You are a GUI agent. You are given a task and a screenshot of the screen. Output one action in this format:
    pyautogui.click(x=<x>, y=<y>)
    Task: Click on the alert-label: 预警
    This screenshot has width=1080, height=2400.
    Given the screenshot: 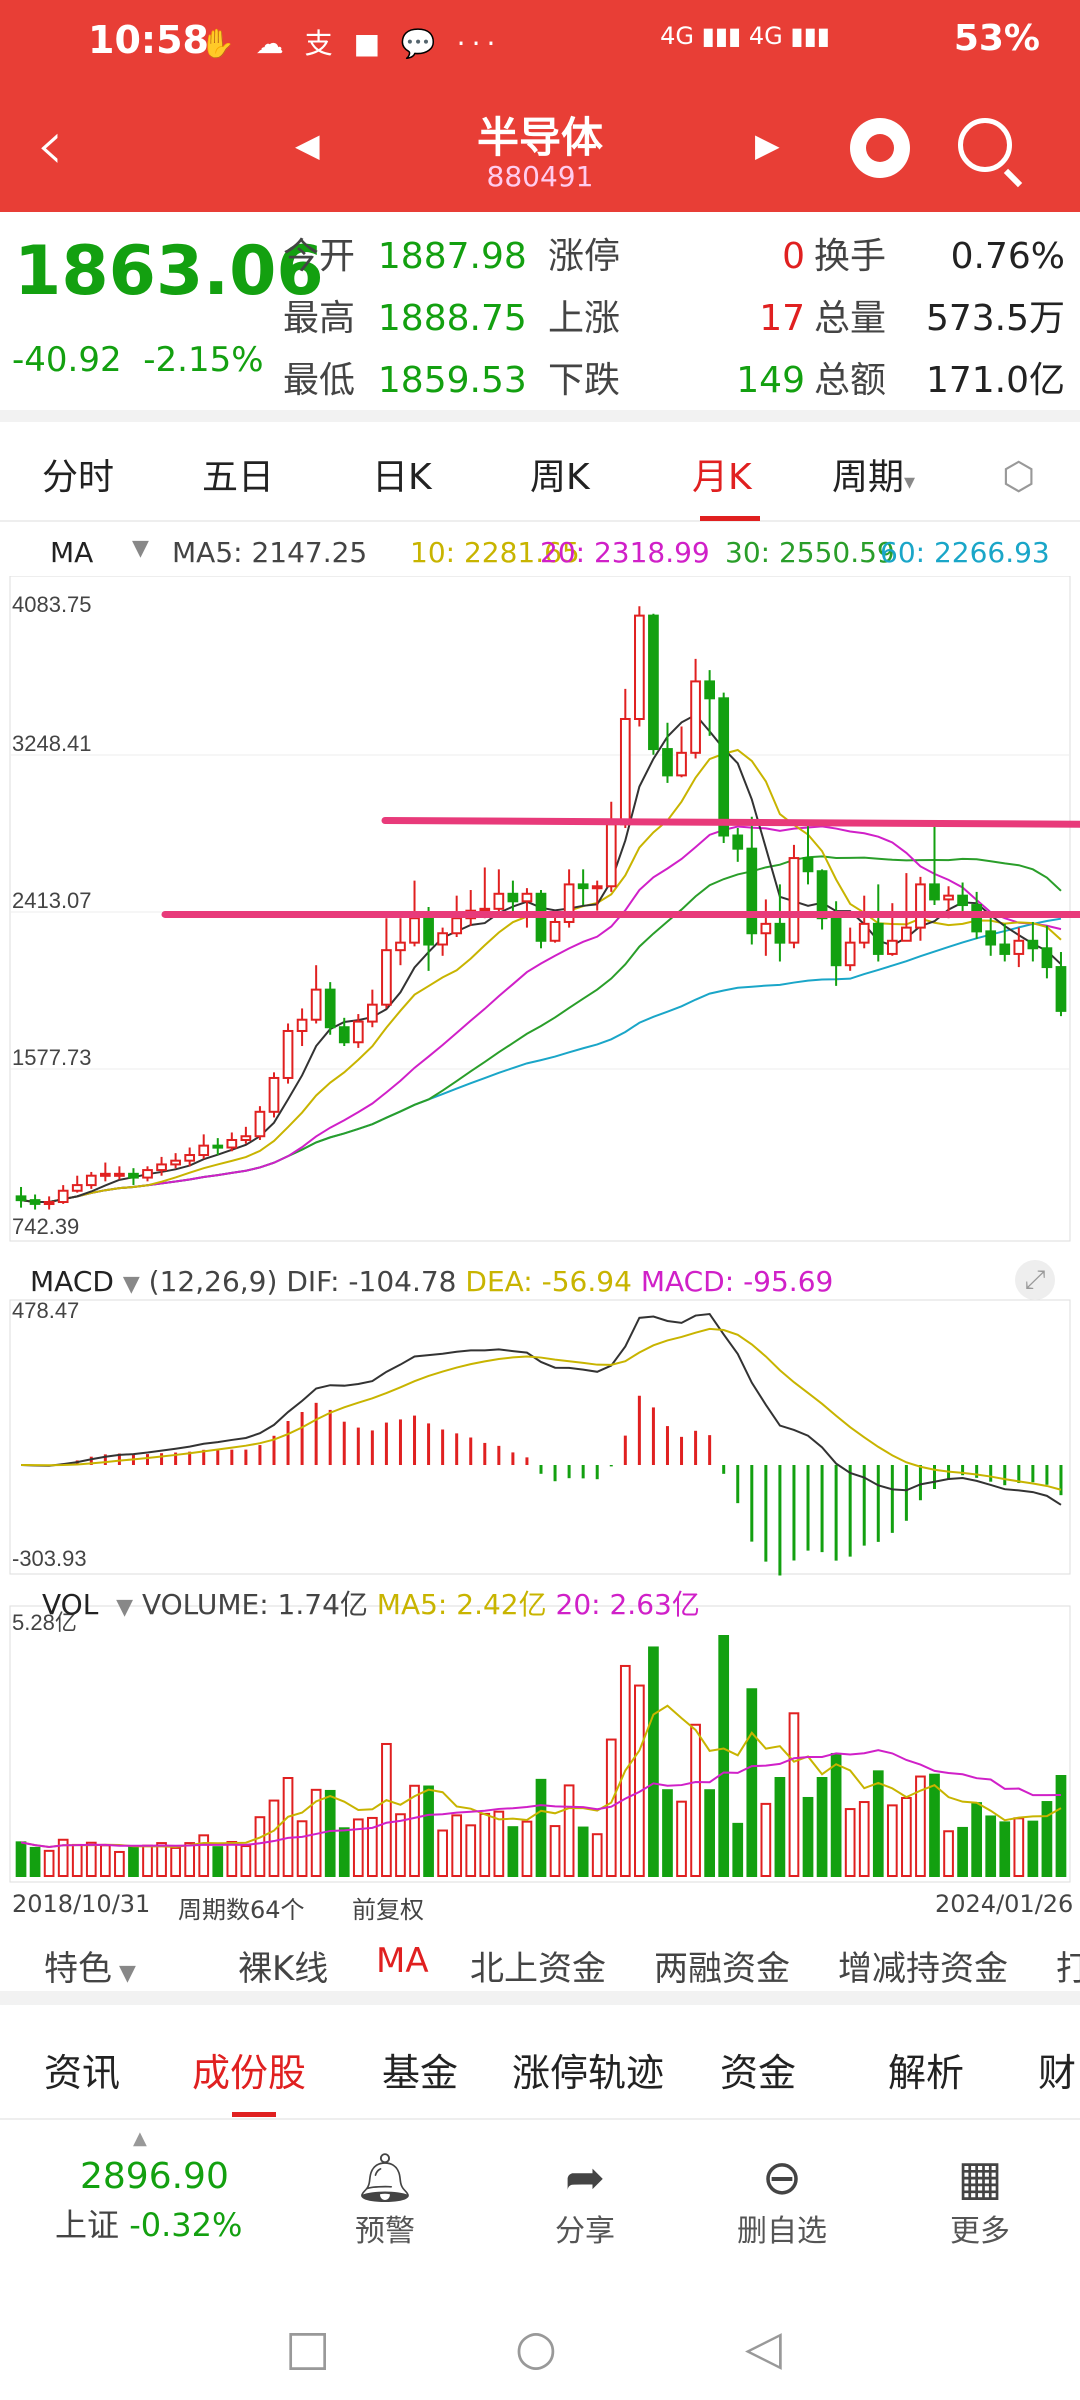 What is the action you would take?
    pyautogui.click(x=385, y=2231)
    